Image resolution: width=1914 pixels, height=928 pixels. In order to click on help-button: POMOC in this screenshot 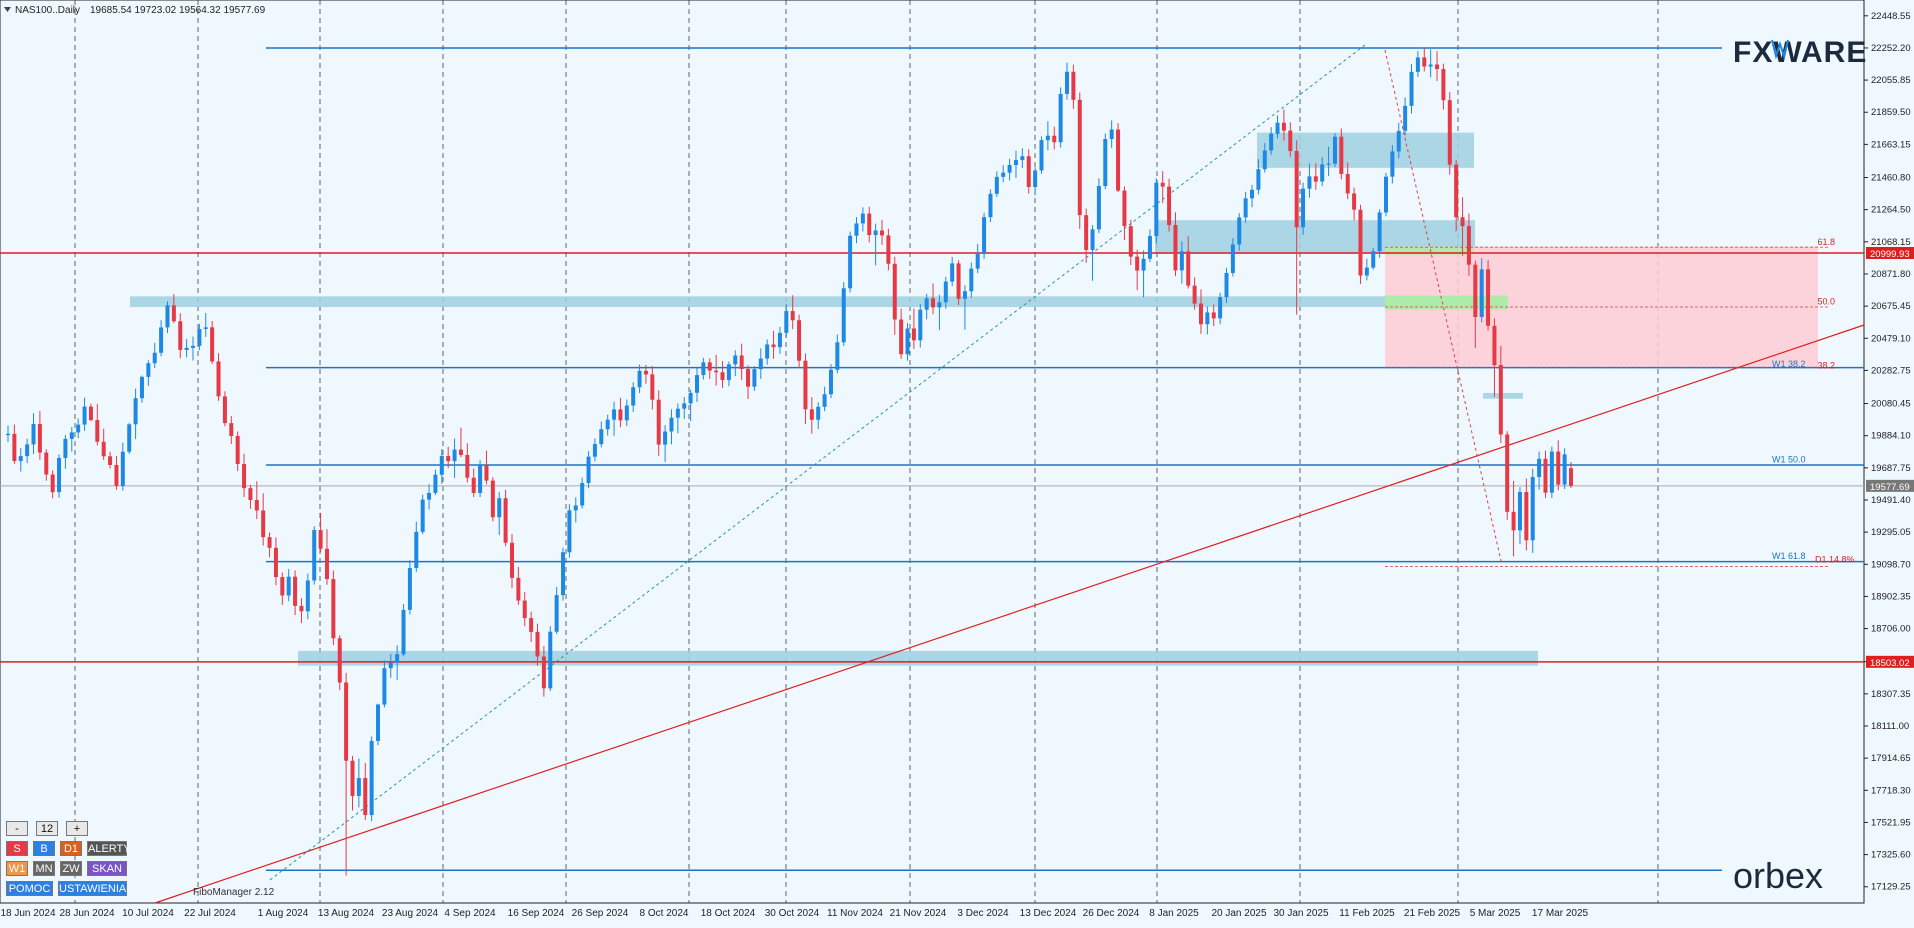, I will do `click(29, 888)`.